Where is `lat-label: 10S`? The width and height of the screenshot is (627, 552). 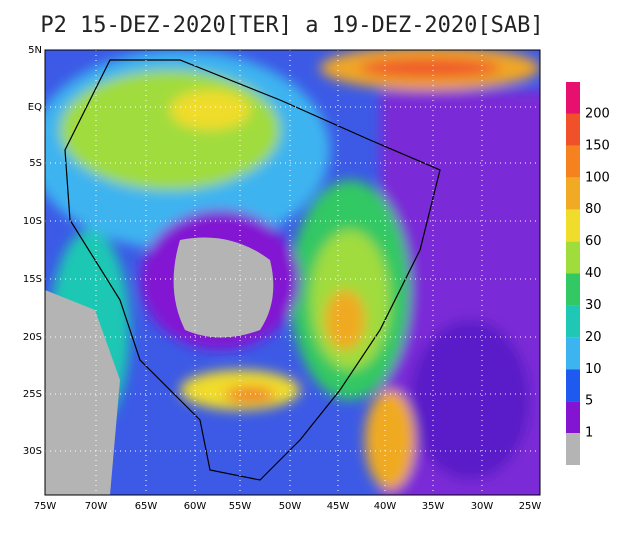 lat-label: 10S is located at coordinates (32, 221).